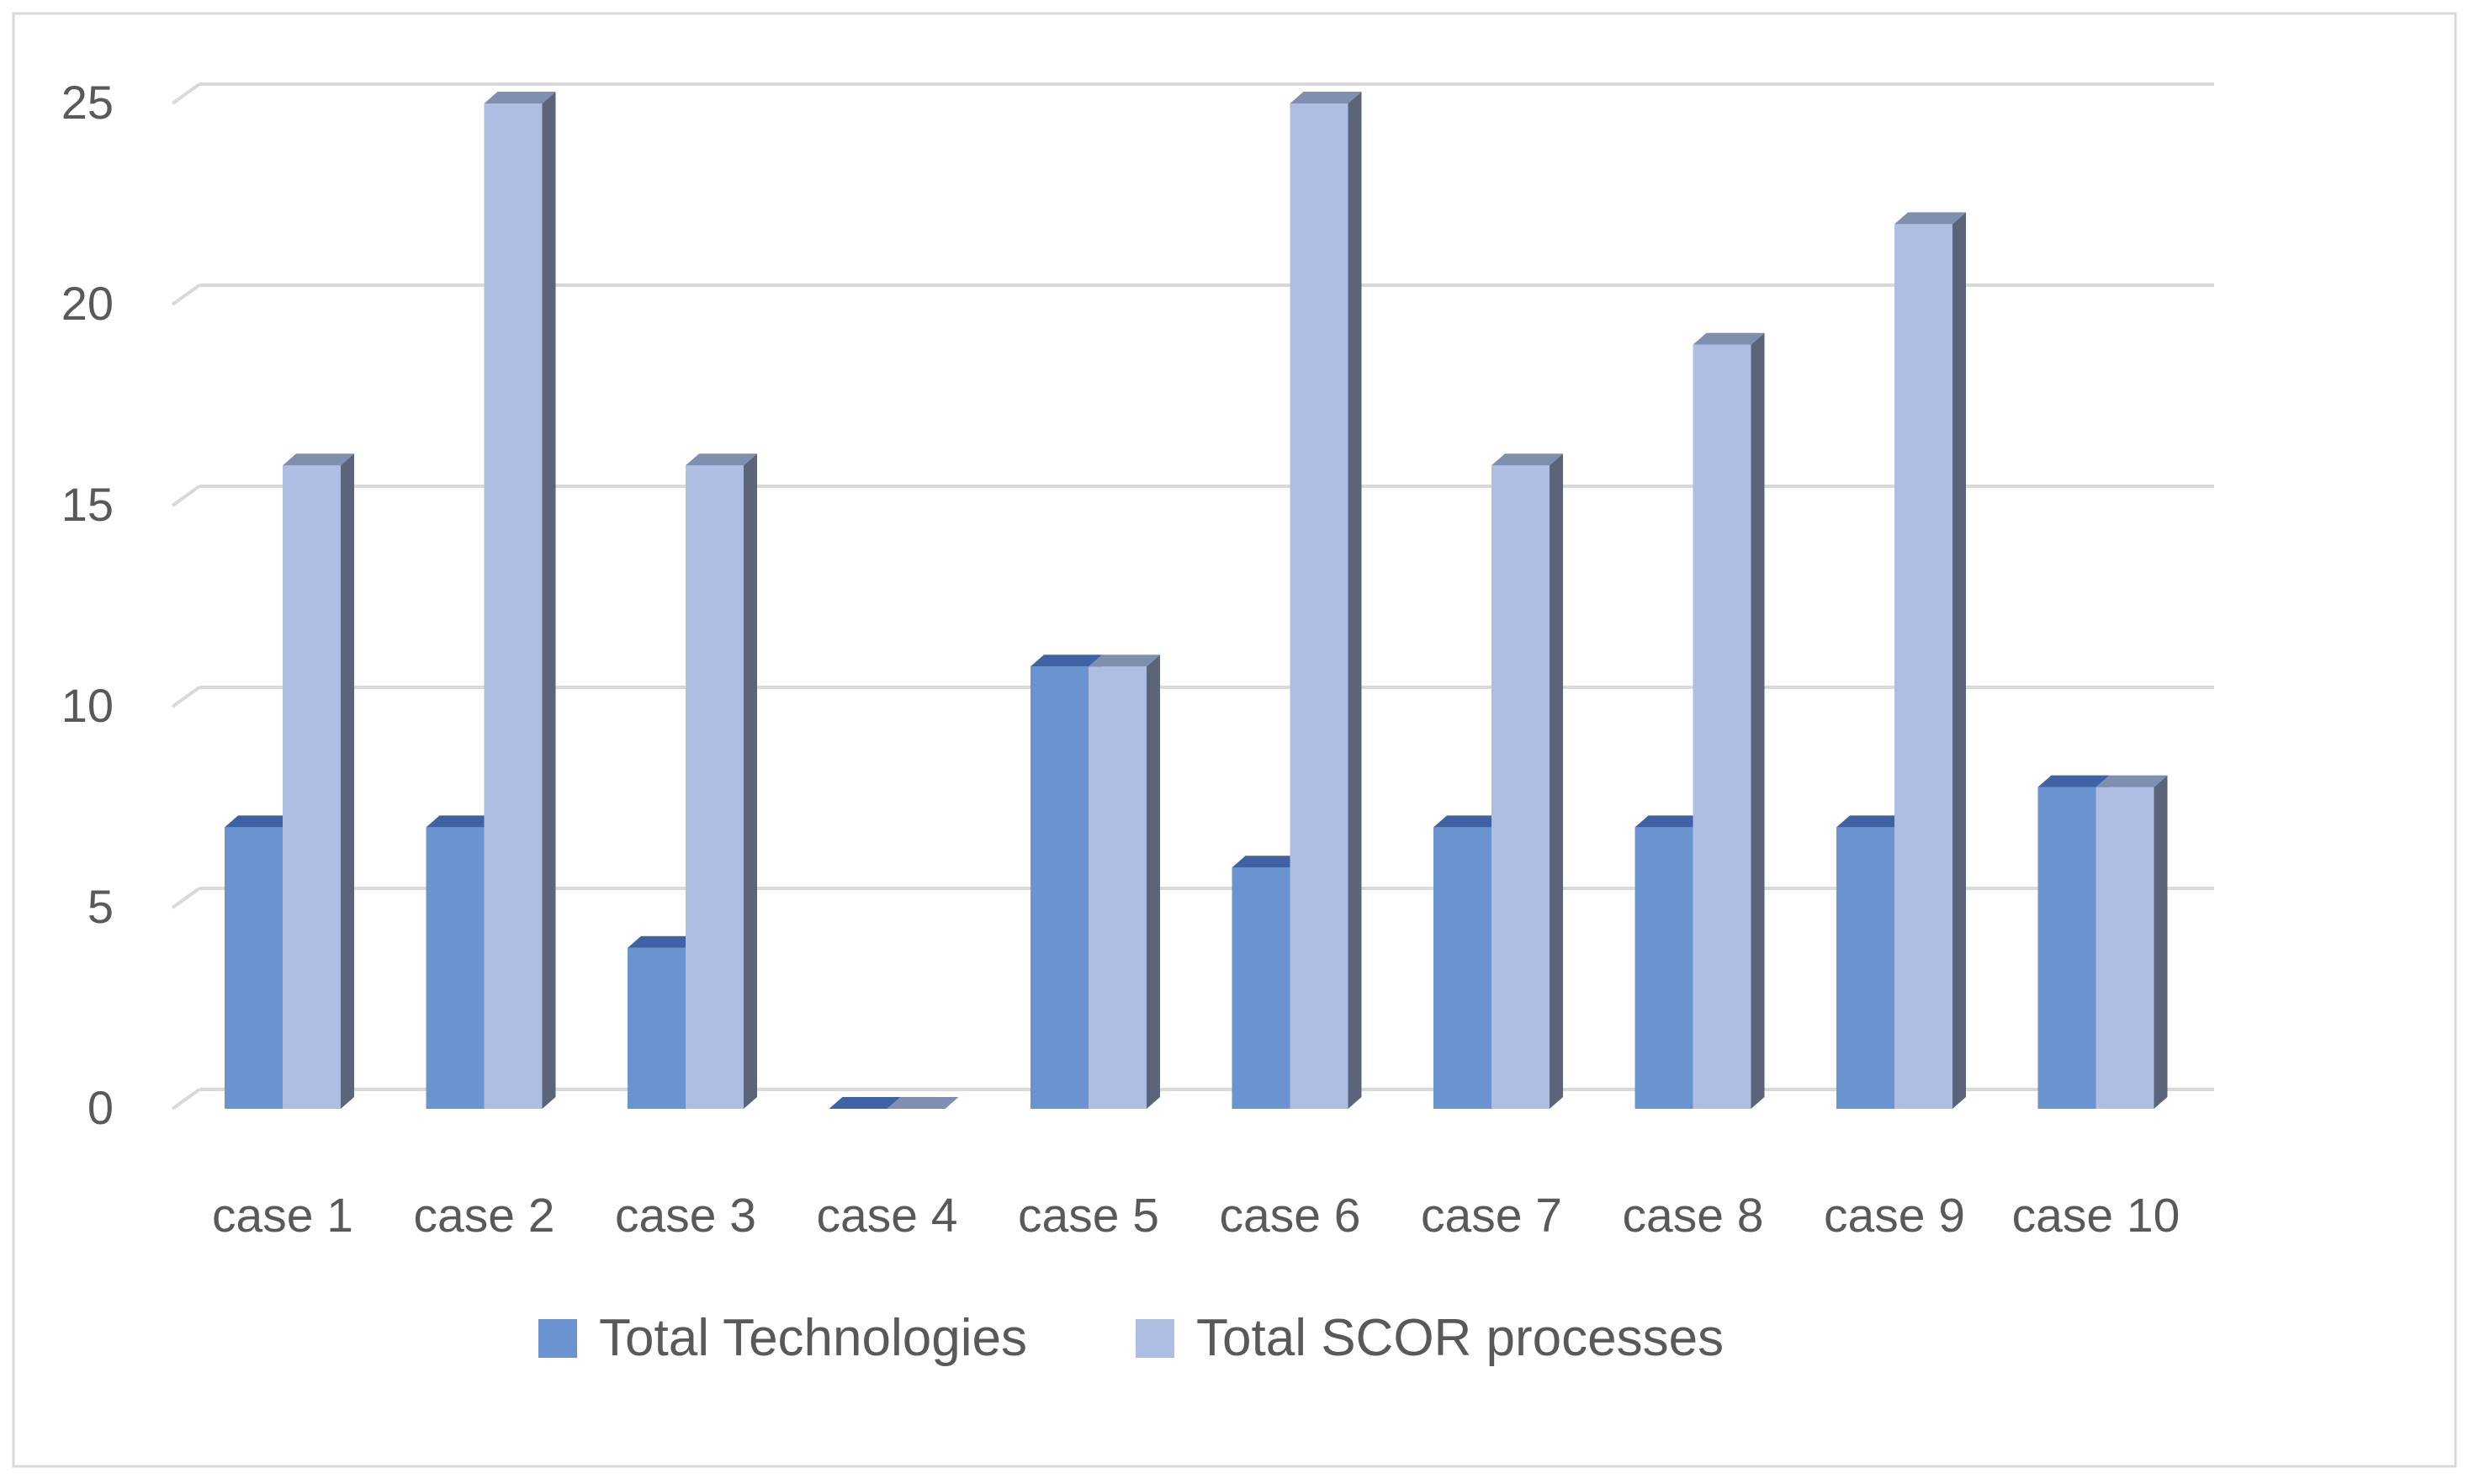 The width and height of the screenshot is (2469, 1484). Describe the element at coordinates (87, 303) in the screenshot. I see `y-tick-label: 20` at that location.